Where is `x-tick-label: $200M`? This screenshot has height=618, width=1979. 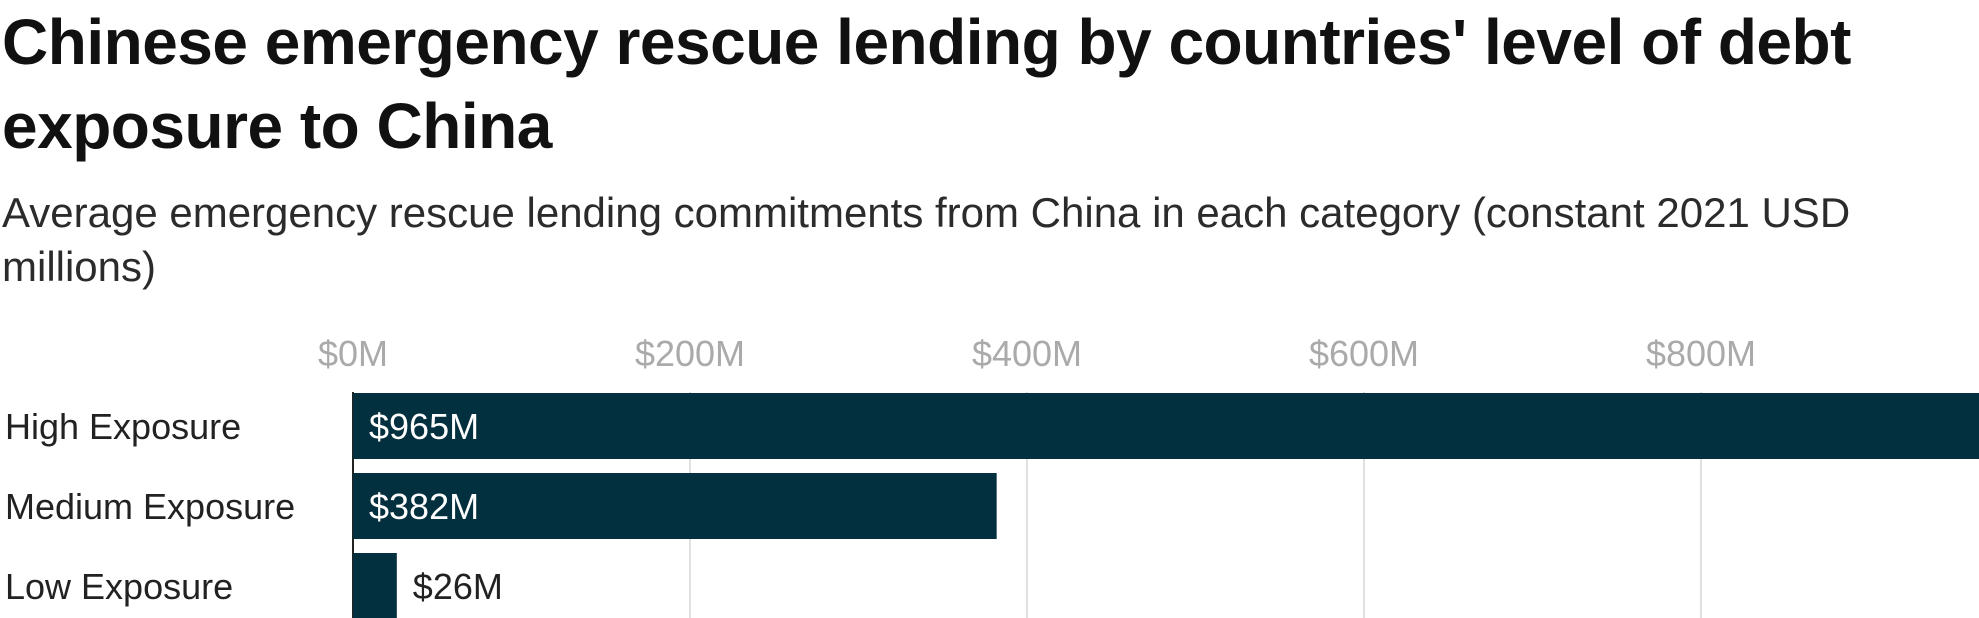 x-tick-label: $200M is located at coordinates (690, 353).